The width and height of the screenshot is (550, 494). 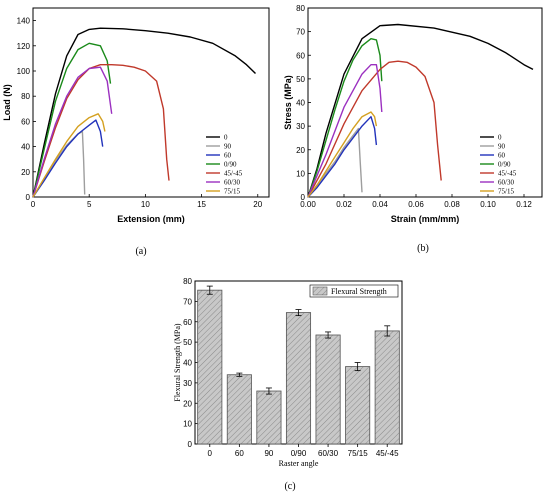 I want to click on x-tick-label: 0.10, so click(x=488, y=204).